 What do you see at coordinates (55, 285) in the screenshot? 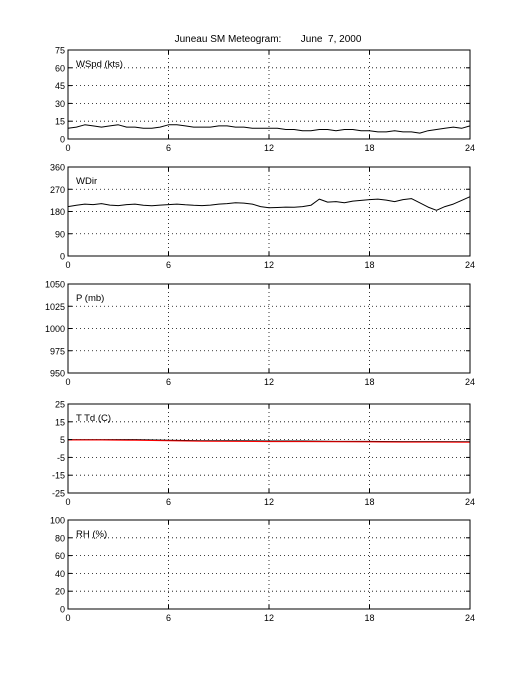
I see `y-tick-label: 1050` at bounding box center [55, 285].